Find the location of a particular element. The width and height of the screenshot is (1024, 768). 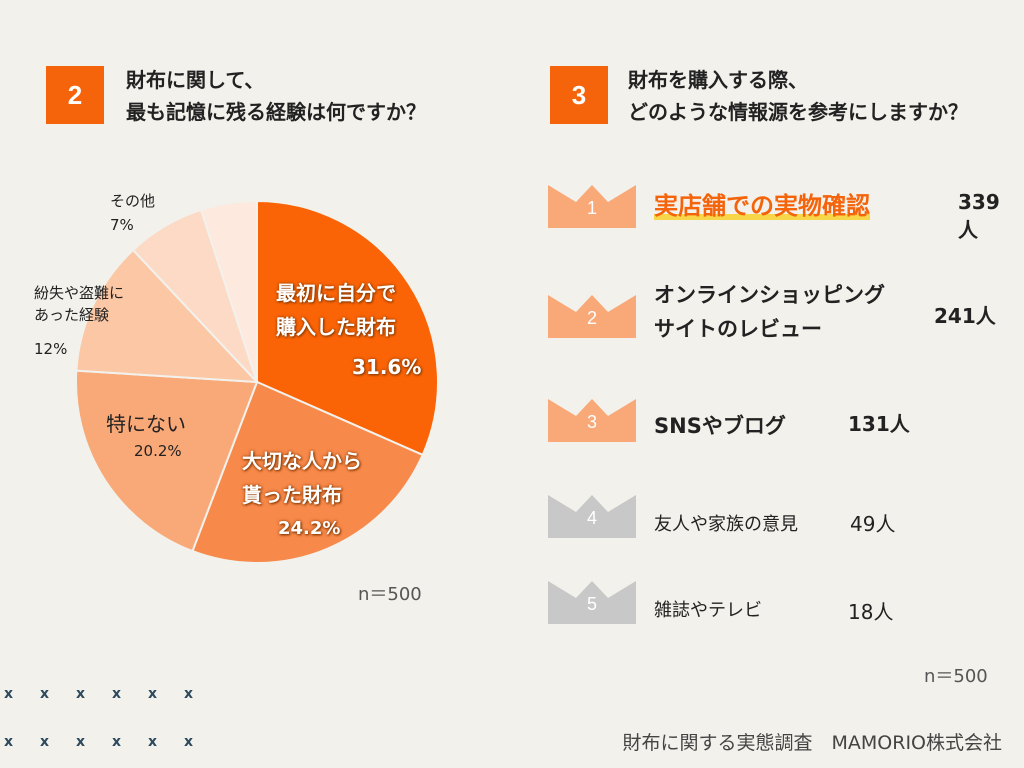

slice-label-lost: 紛失や盗難に あった経験 is located at coordinates (79, 304).